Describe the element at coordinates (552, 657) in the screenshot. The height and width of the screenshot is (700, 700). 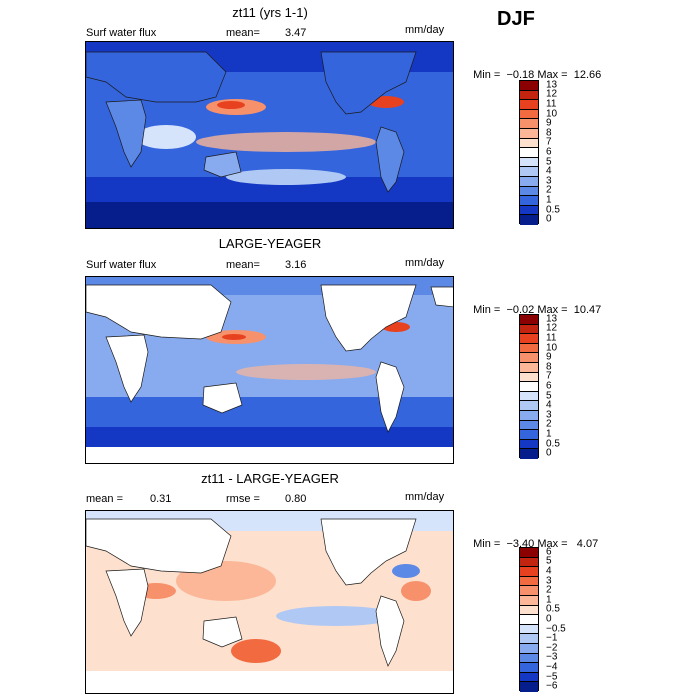
I see `colorbar-tick-label: −3` at that location.